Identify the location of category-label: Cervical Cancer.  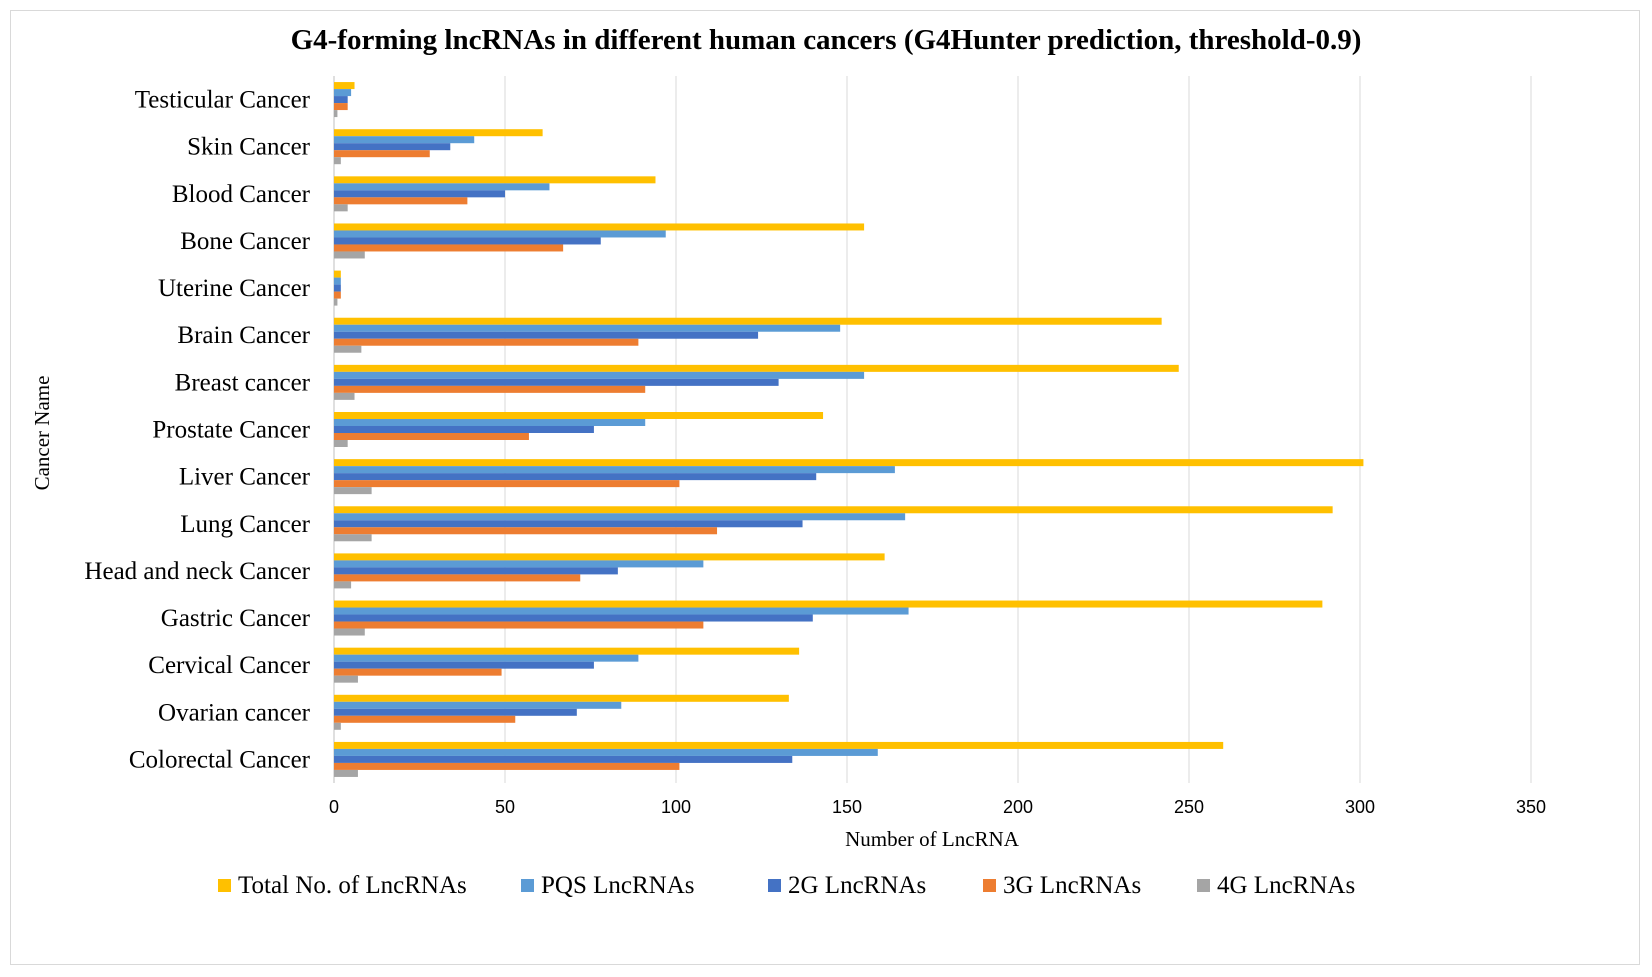
(229, 665).